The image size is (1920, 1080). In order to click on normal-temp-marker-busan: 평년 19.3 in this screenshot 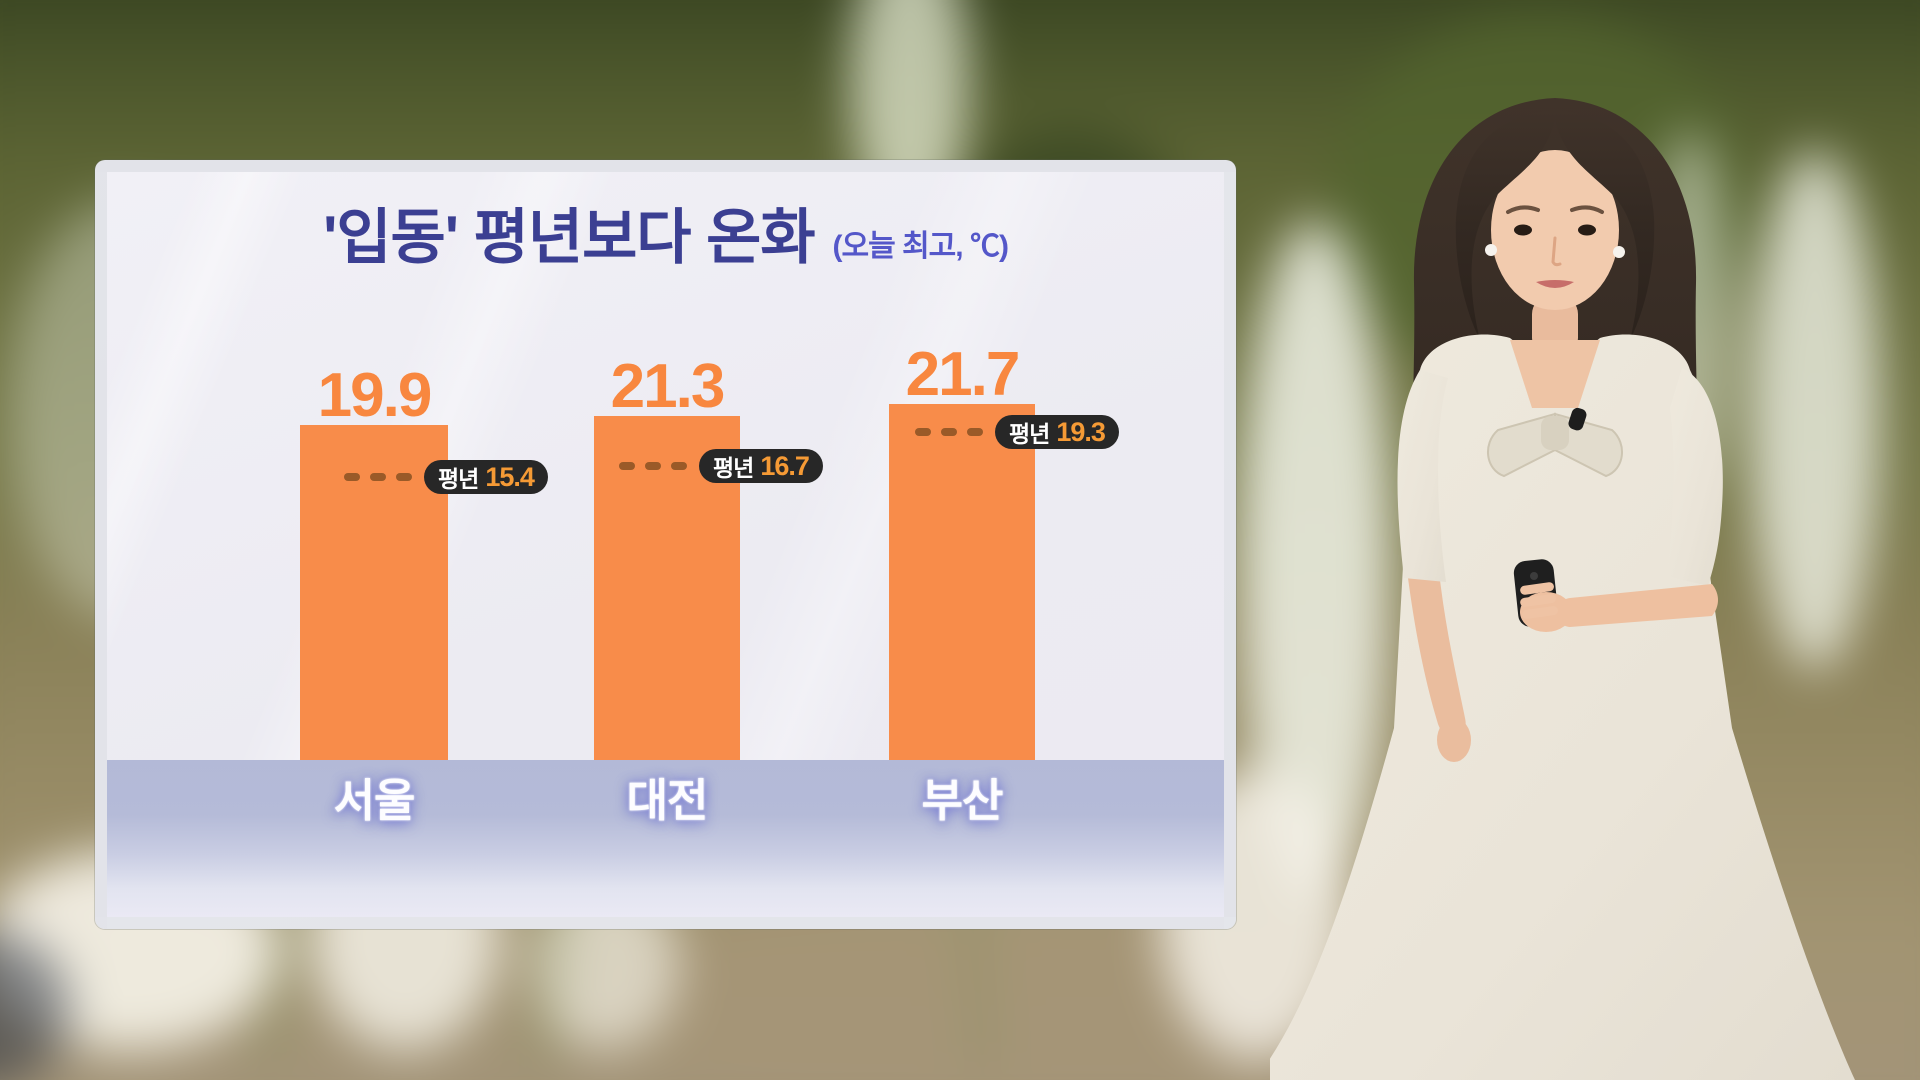, I will do `click(1017, 432)`.